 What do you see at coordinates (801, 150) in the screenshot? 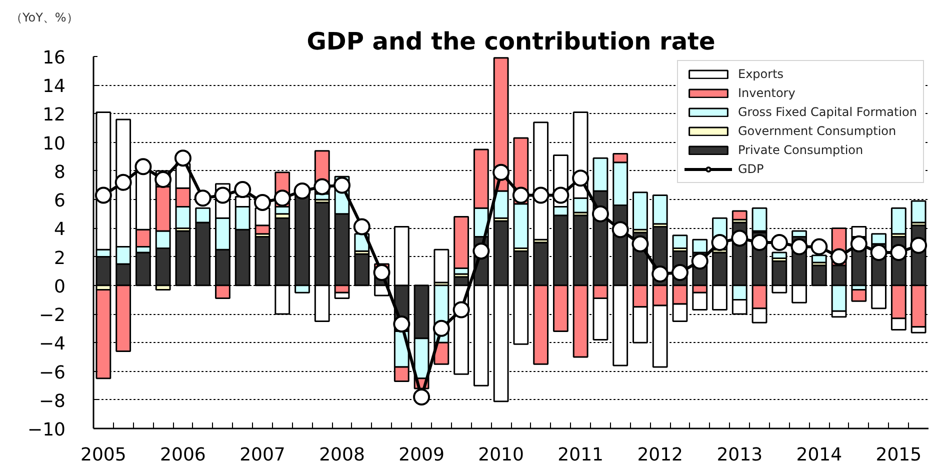
I see `legend-label: Private Consumption` at bounding box center [801, 150].